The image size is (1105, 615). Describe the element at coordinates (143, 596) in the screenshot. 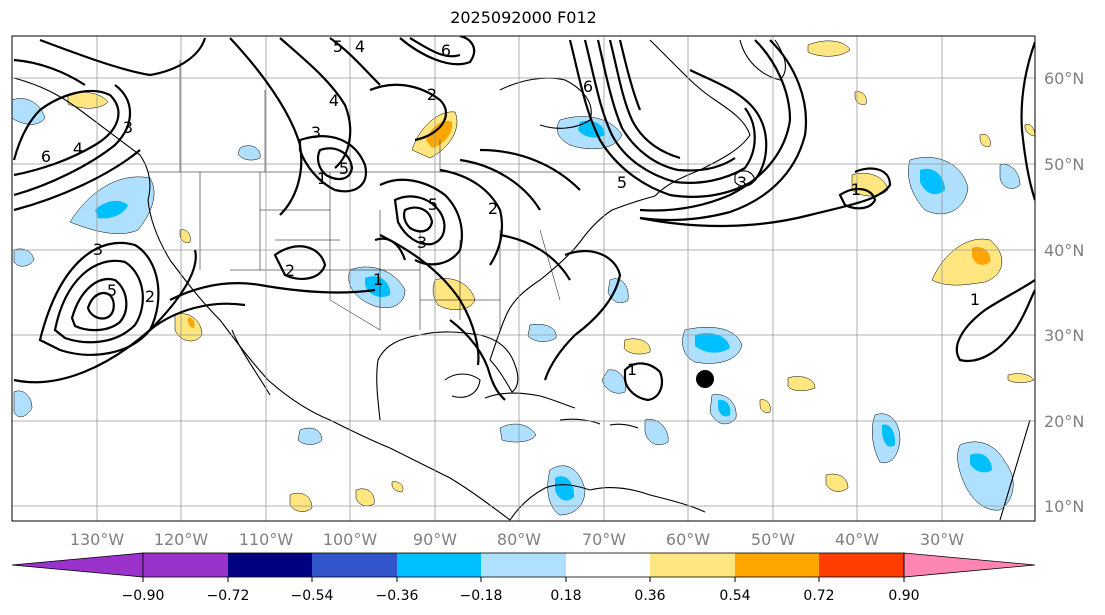

I see `colorbar-tick-label: −0.90` at that location.